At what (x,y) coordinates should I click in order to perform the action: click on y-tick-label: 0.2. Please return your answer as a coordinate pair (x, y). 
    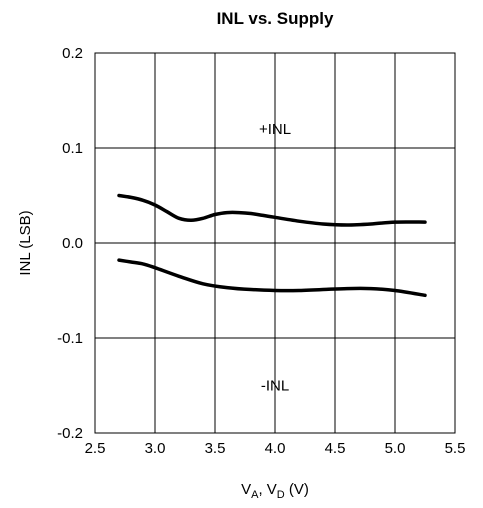
    Looking at the image, I should click on (72, 53).